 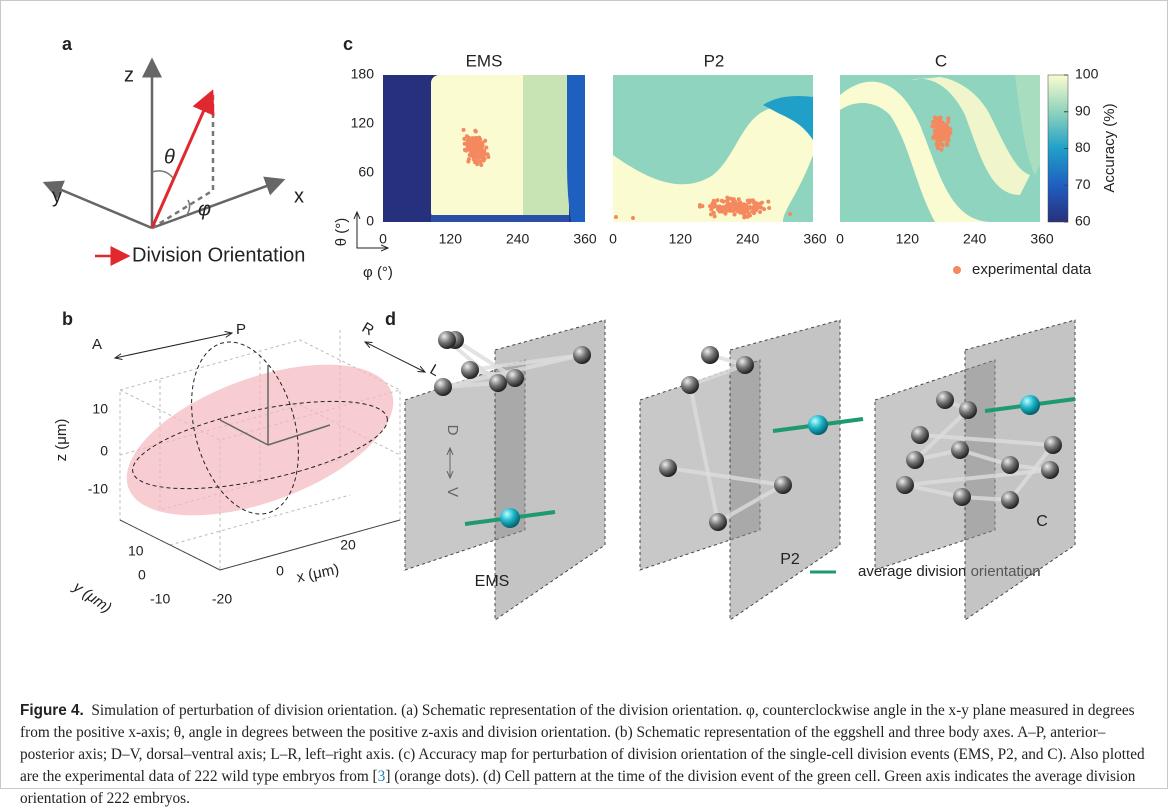 What do you see at coordinates (363, 123) in the screenshot?
I see `y-tick-label: 120` at bounding box center [363, 123].